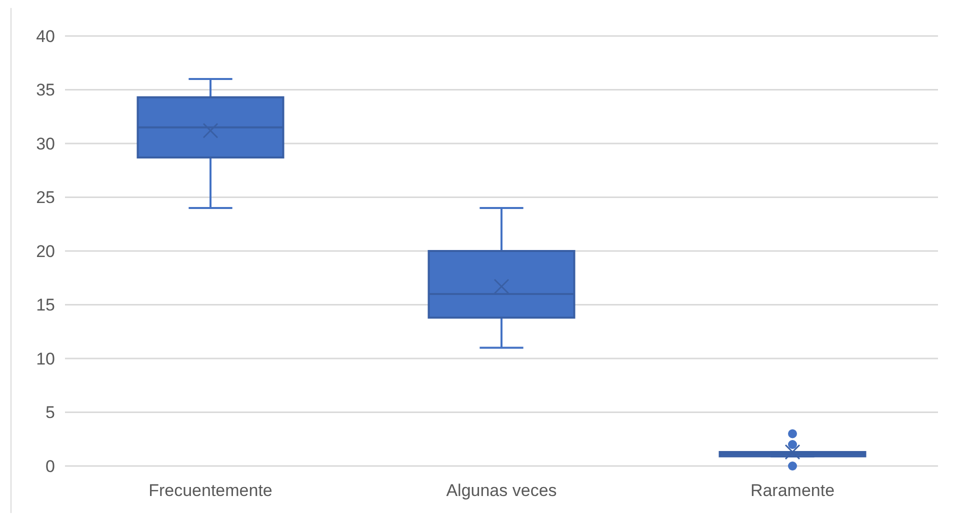 Image resolution: width=956 pixels, height=521 pixels. Describe the element at coordinates (45, 90) in the screenshot. I see `y-tick-label: 35` at that location.